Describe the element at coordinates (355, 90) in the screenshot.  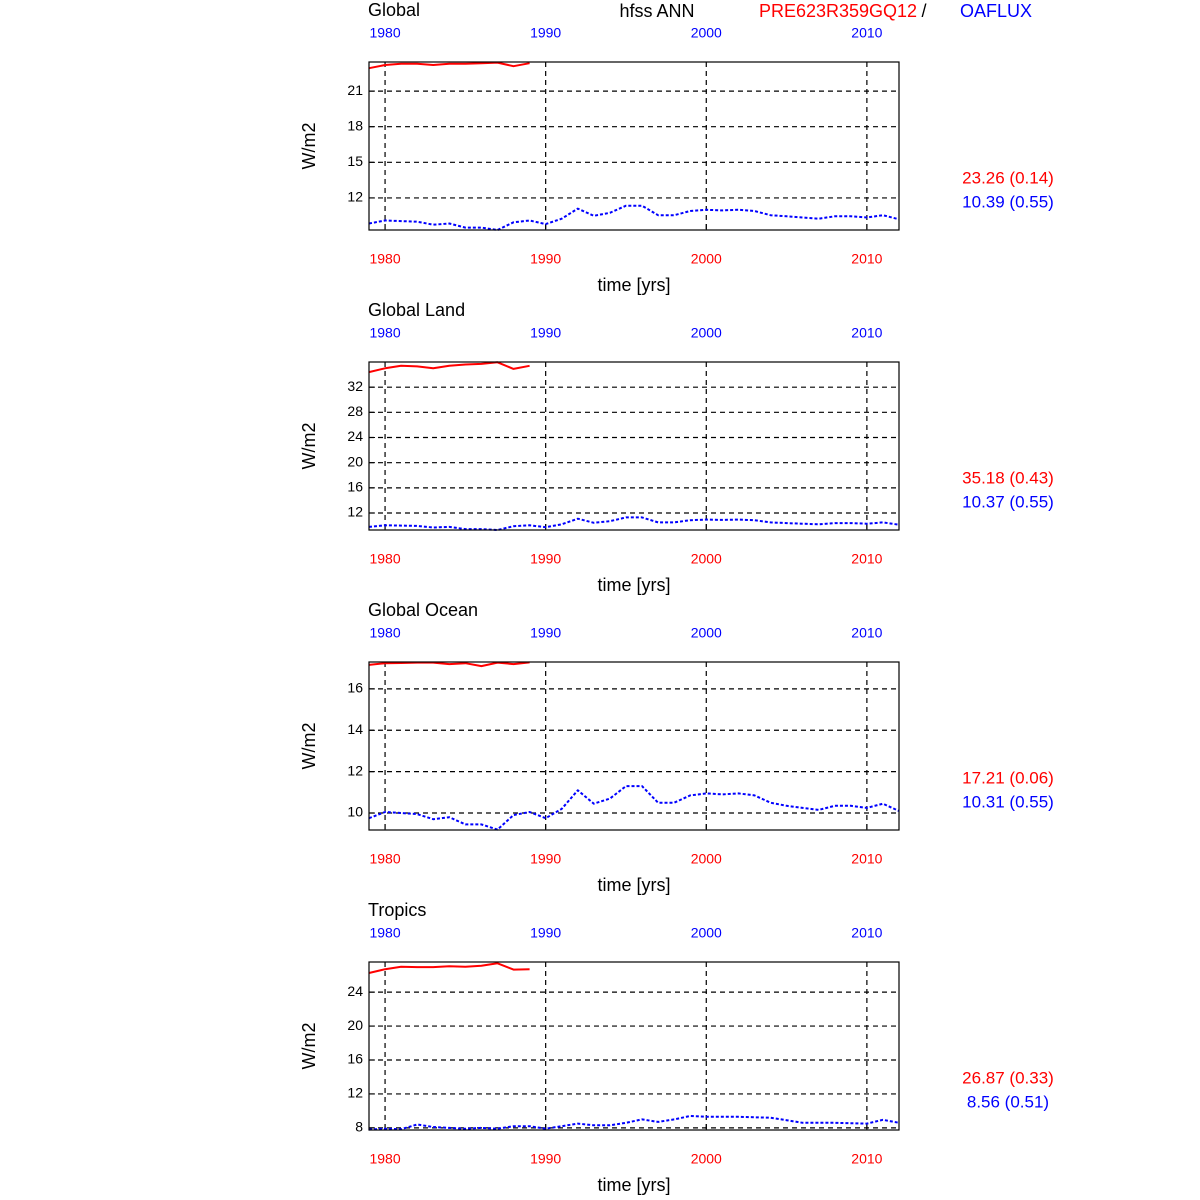
I see `y-tick-label: 21` at that location.